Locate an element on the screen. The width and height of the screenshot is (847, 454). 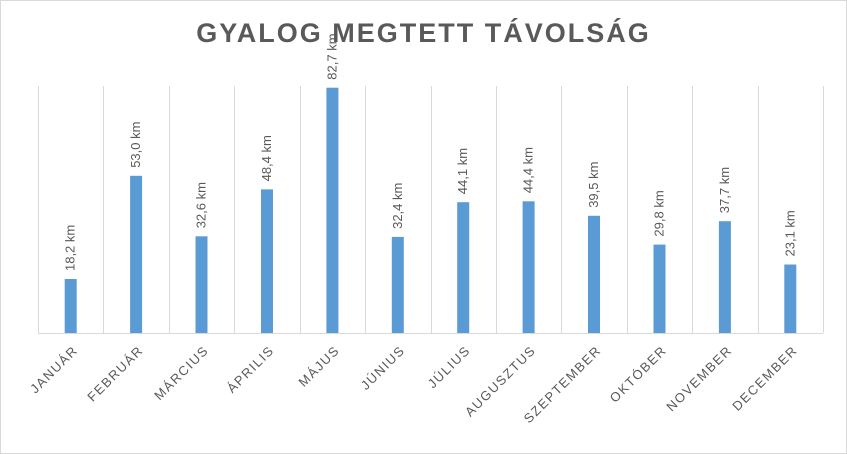
data-label: 82,7 km is located at coordinates (331, 56).